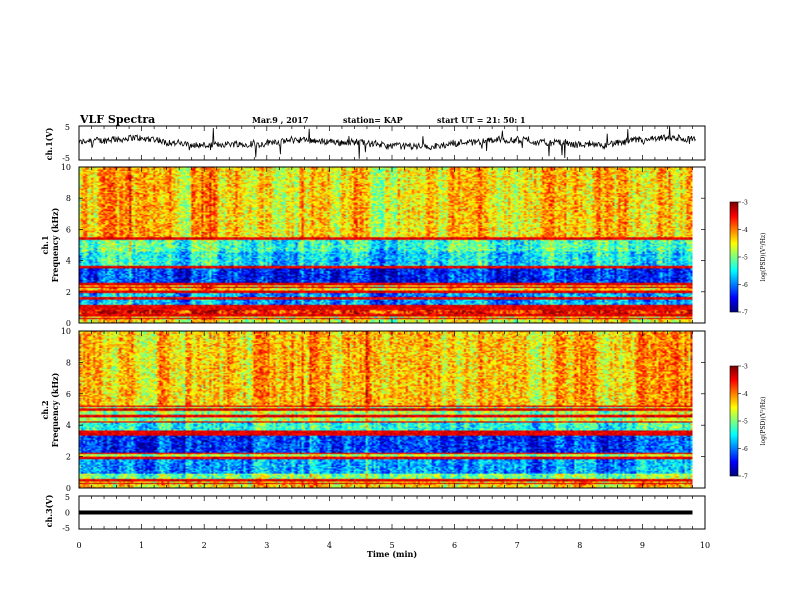 This screenshot has width=792, height=612. What do you see at coordinates (66, 528) in the screenshot?
I see `ch3-ytick-bottom: -5` at bounding box center [66, 528].